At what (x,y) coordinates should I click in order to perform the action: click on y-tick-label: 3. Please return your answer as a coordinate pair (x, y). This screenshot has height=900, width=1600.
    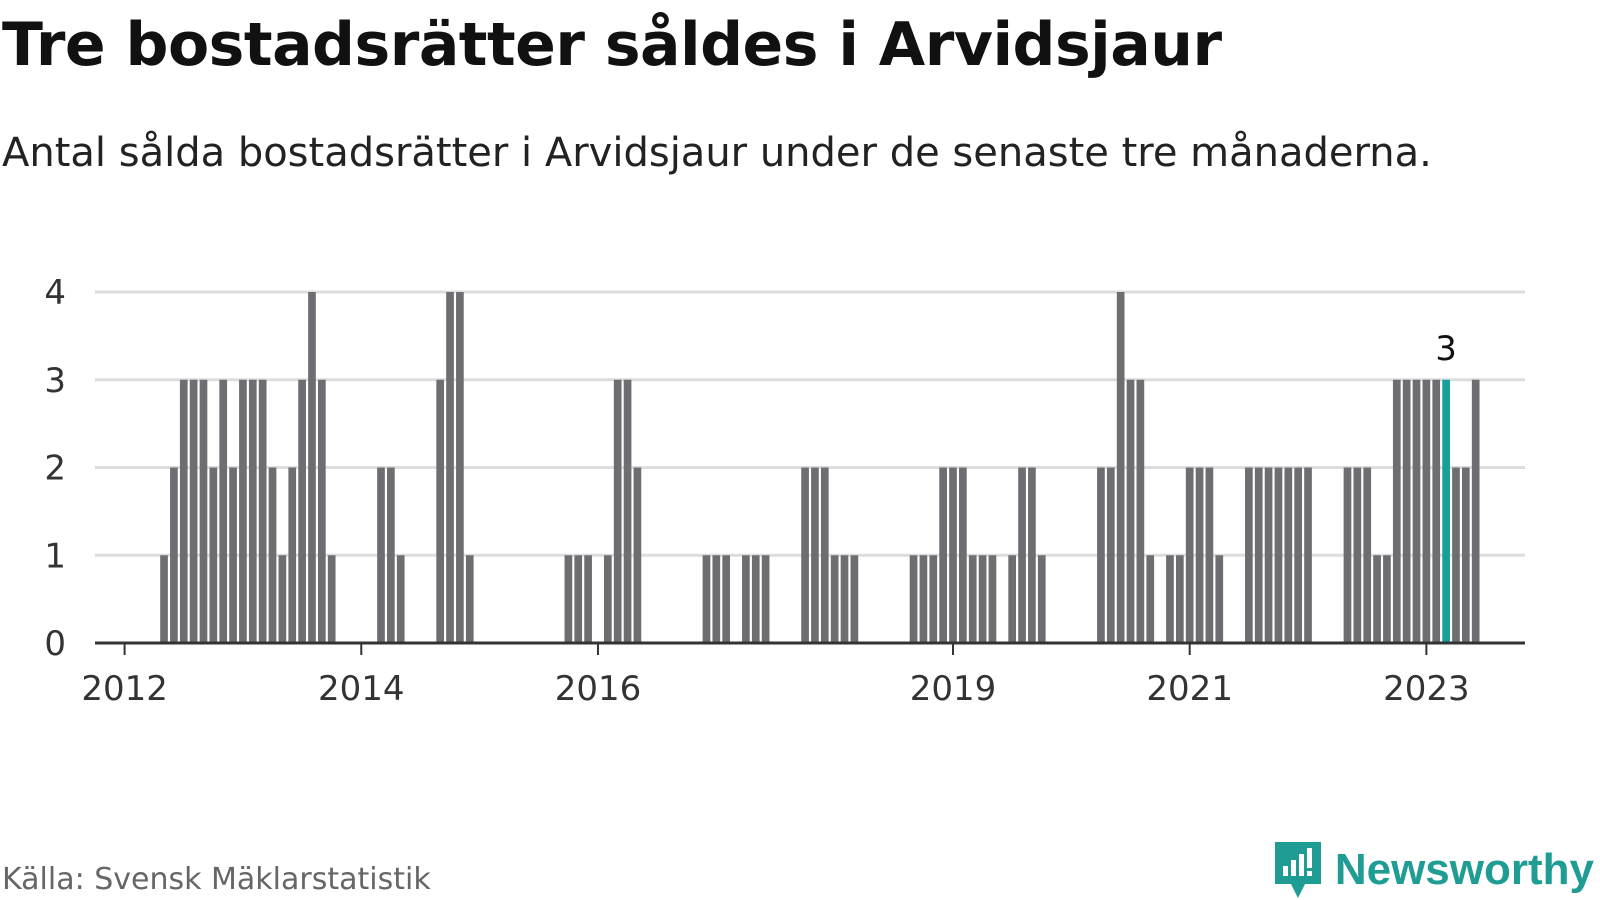
    Looking at the image, I should click on (55, 381).